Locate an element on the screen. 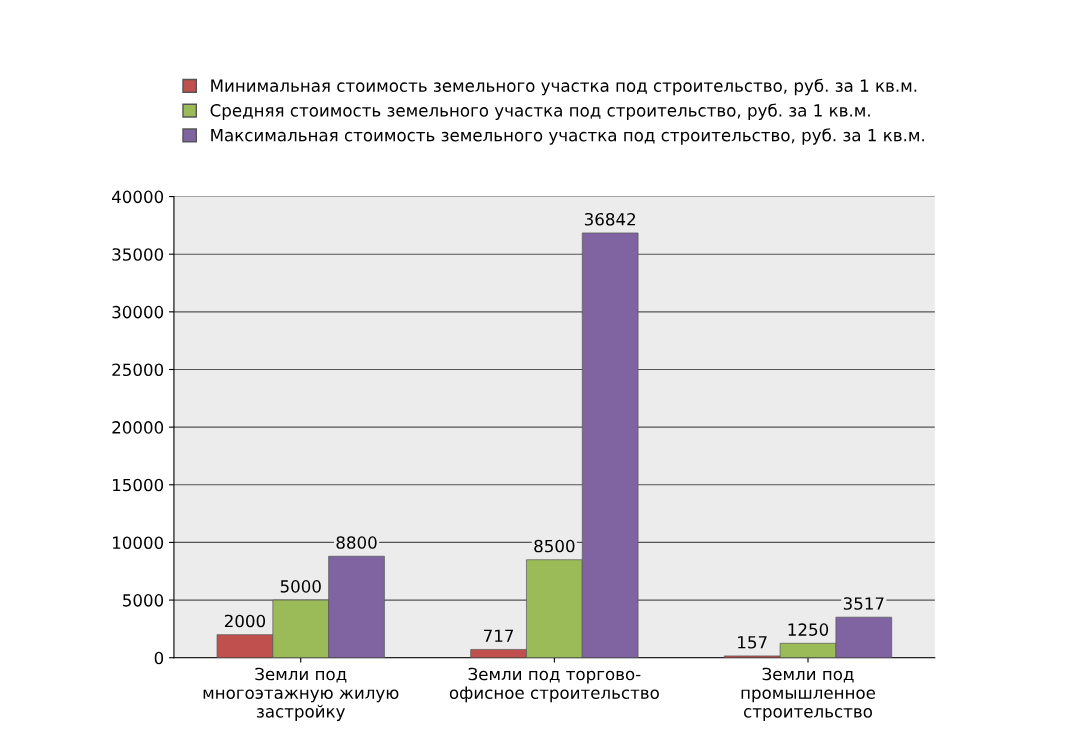  y-tick-label: 15000 is located at coordinates (138, 485).